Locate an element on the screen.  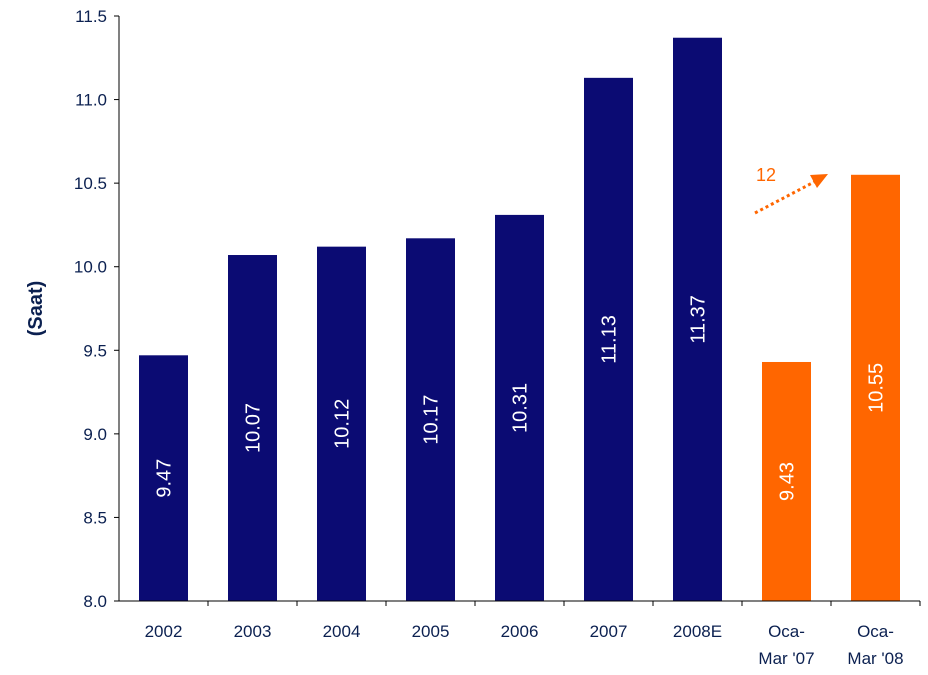
bar-value-label: 10.55 is located at coordinates (877, 388).